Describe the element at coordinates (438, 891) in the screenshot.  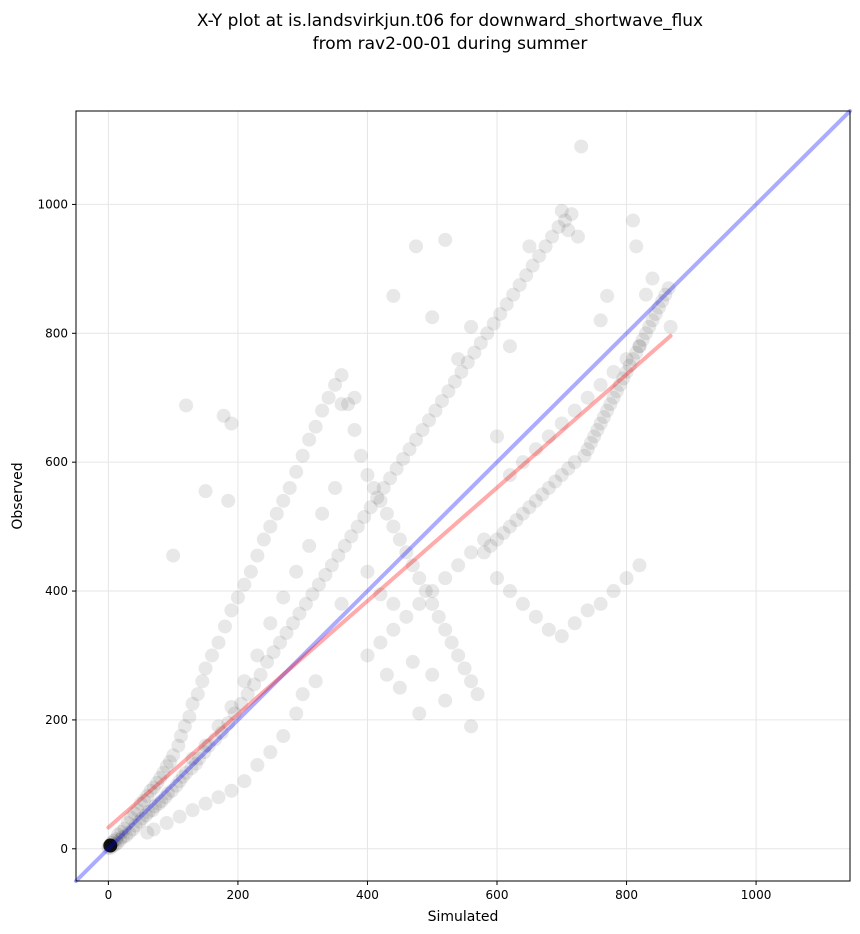
I see `x-axis-ticks: 0 200 400 600 800 1000` at that location.